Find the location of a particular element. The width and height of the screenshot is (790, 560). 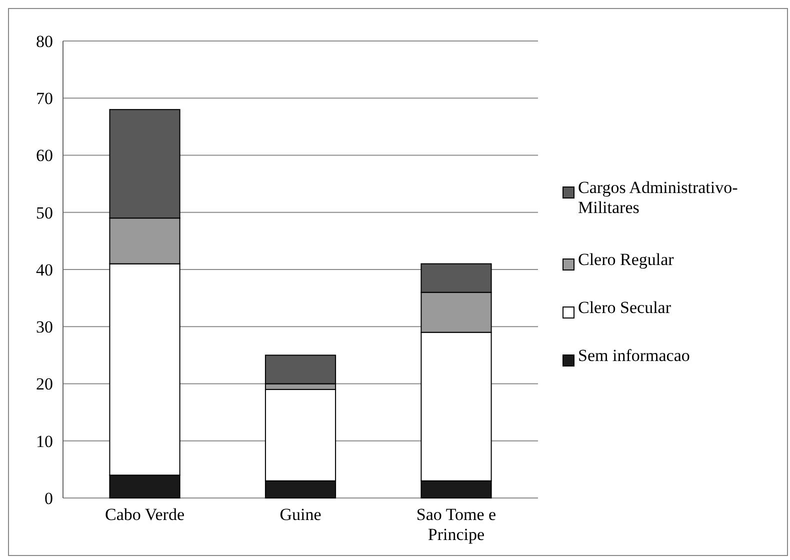

y-tick-label: 80 is located at coordinates (44, 41).